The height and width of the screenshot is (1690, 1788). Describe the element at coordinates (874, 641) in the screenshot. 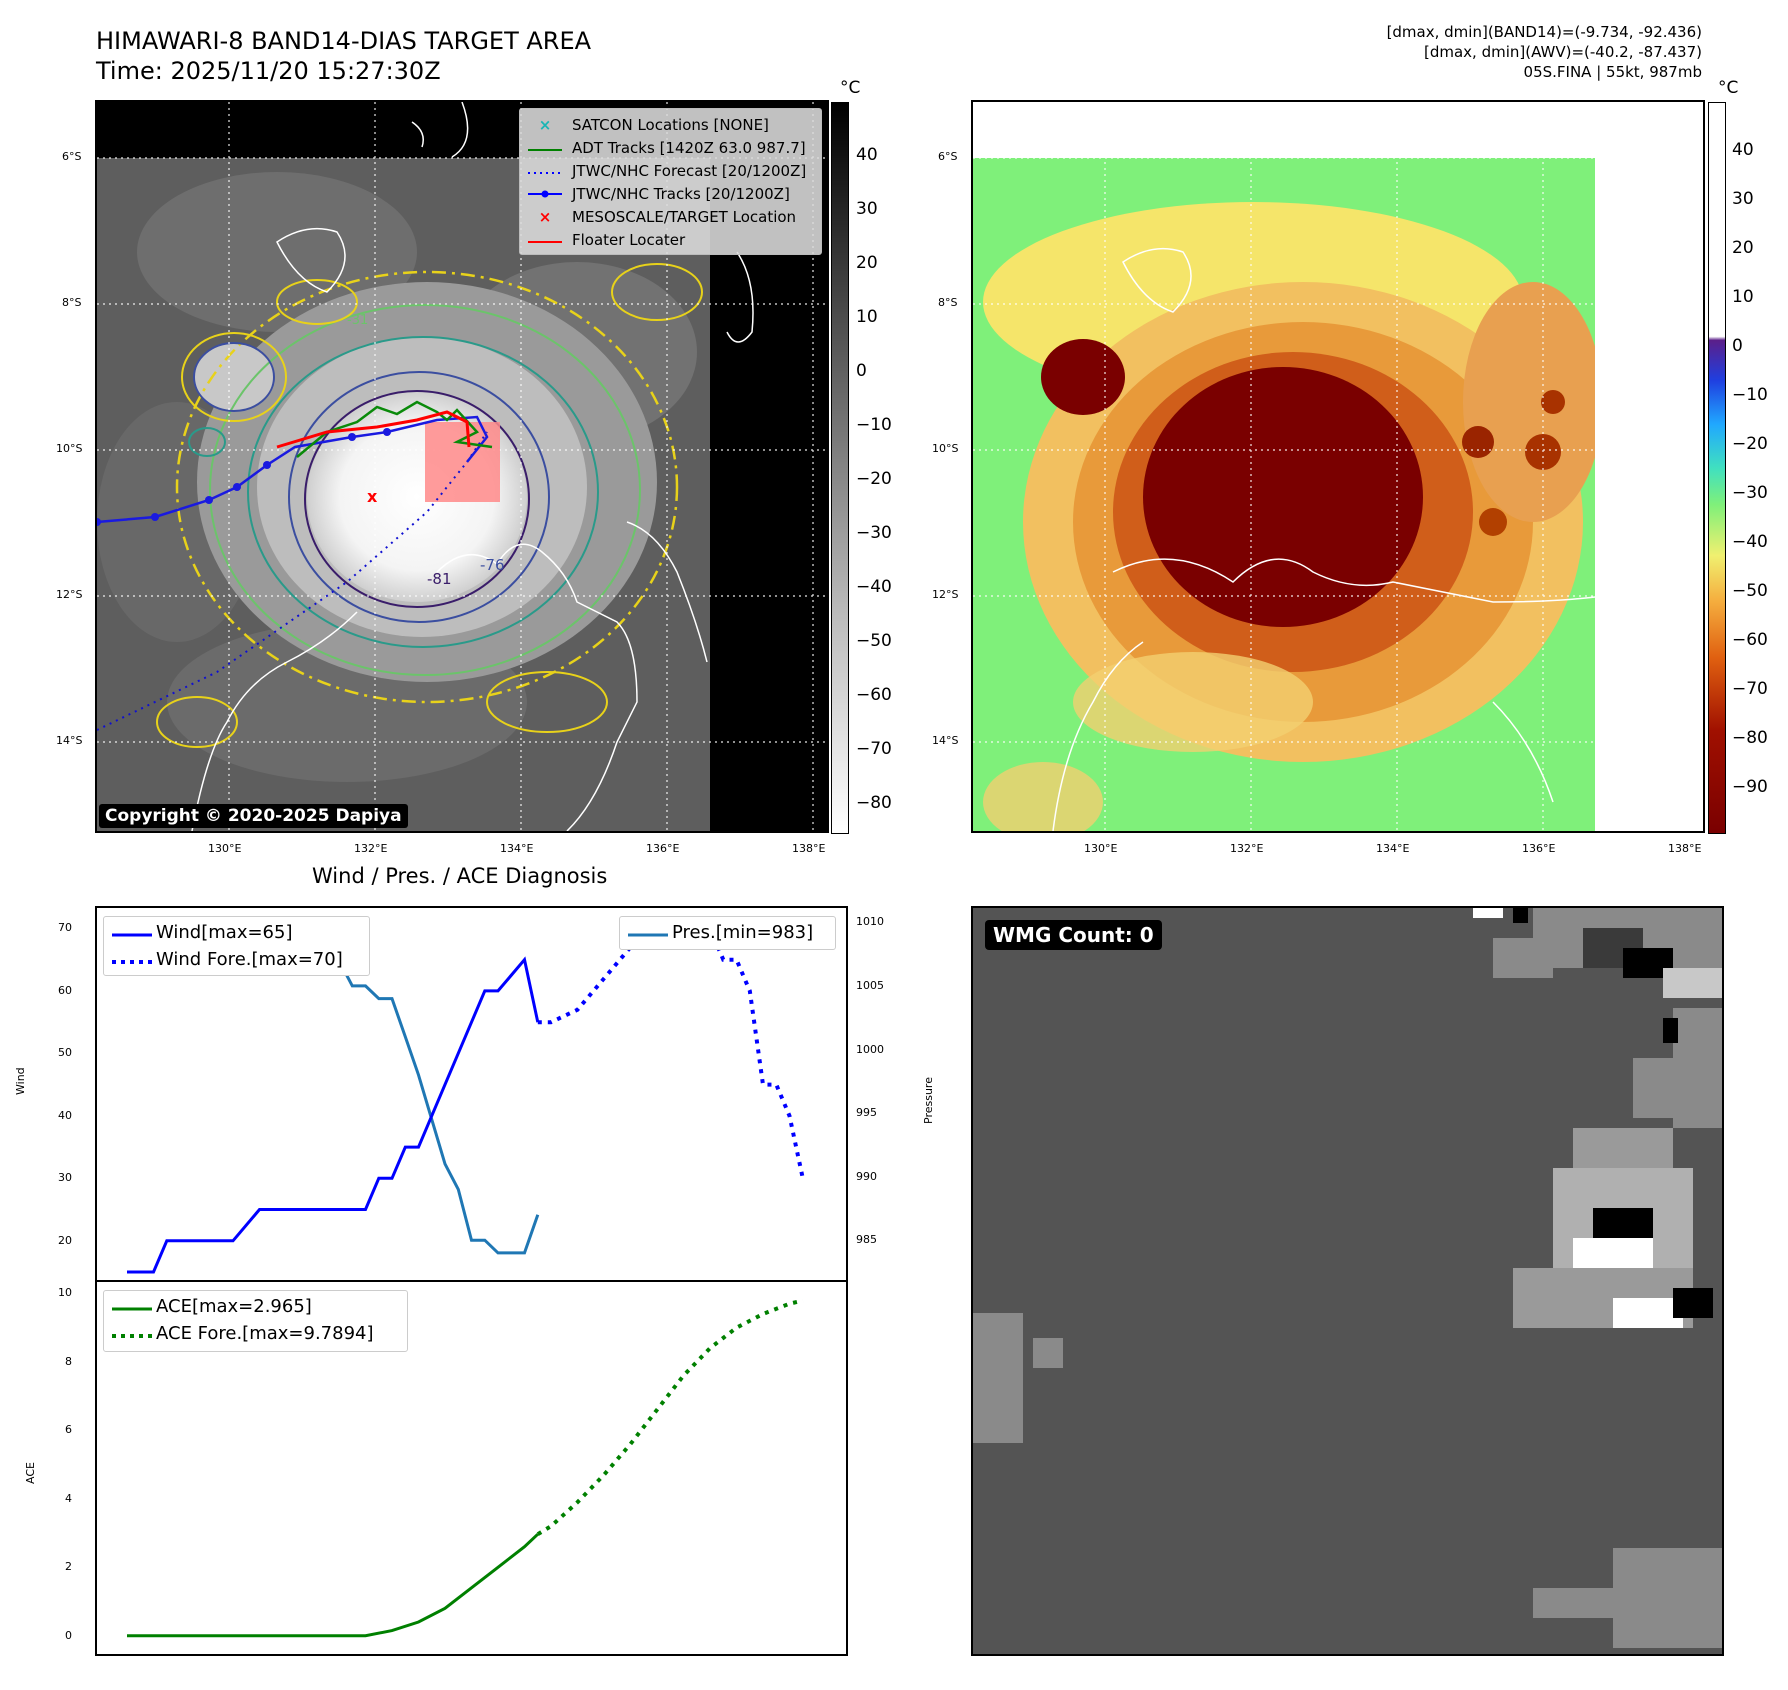

I see `colorbar-left-tick: −50` at that location.